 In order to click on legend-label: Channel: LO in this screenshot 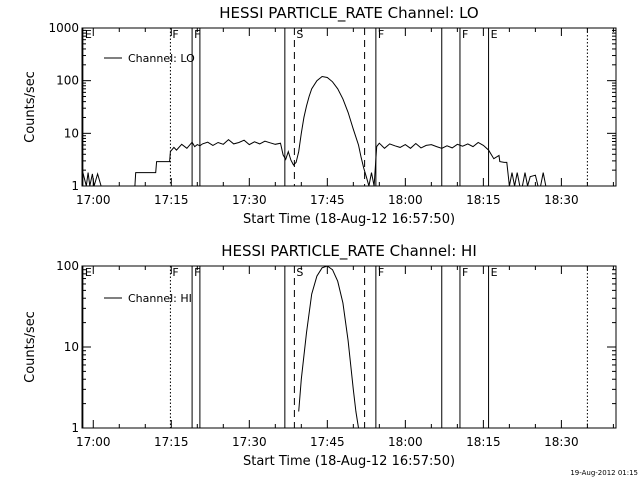, I will do `click(161, 58)`.